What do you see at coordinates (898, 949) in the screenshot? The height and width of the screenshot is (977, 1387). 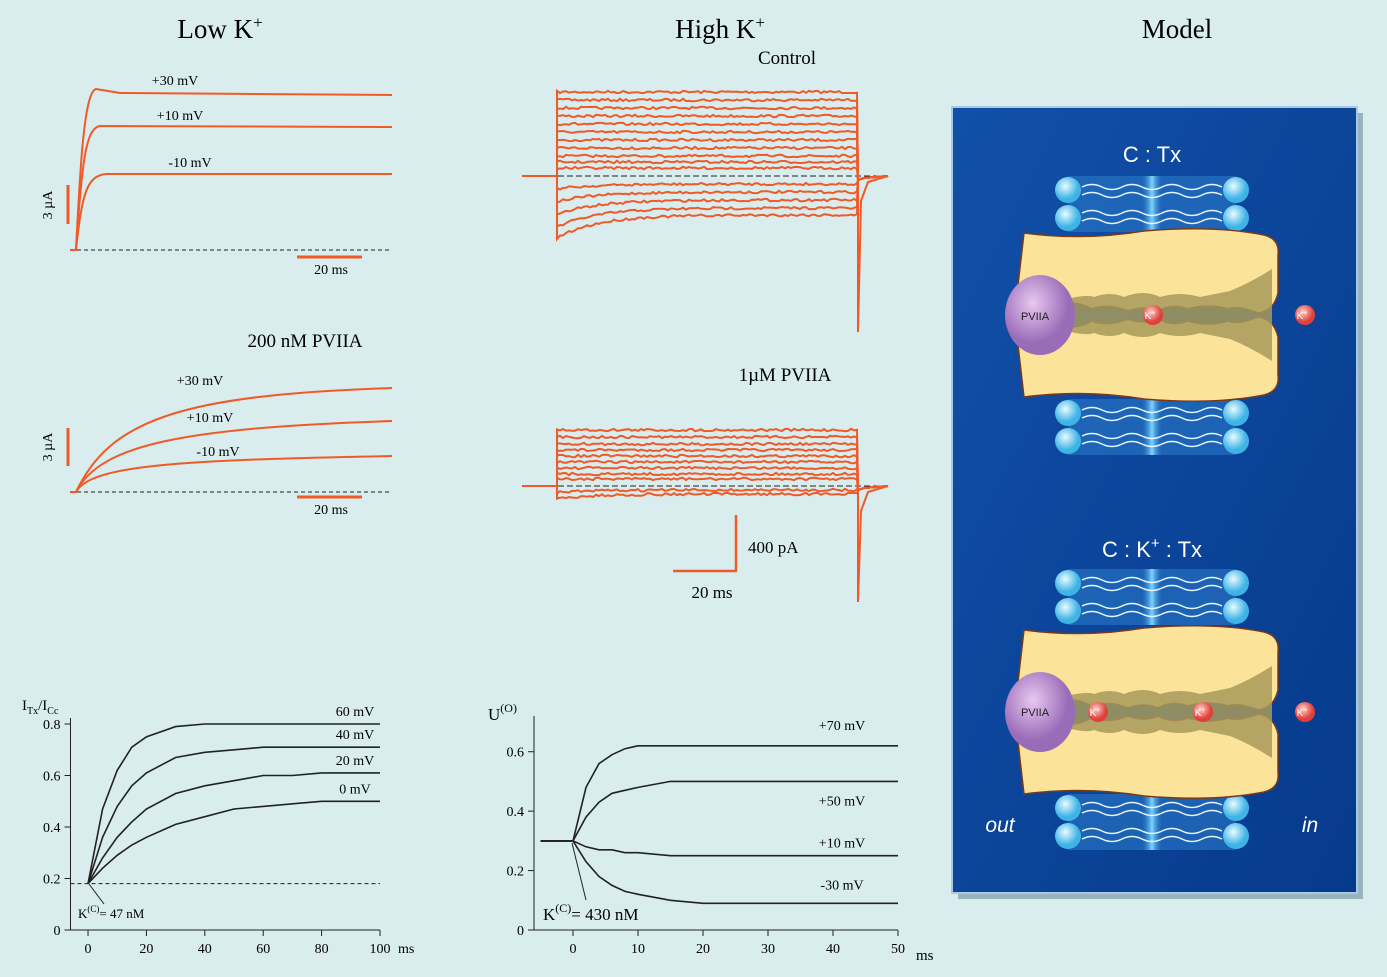 I see `x-tick-label: 50` at bounding box center [898, 949].